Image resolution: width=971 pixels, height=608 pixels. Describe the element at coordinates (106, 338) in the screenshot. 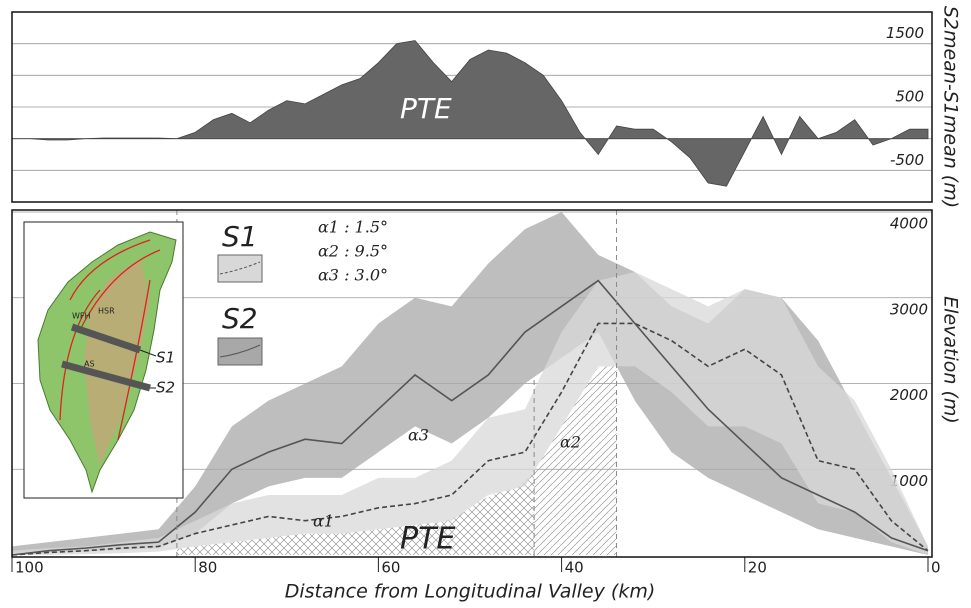

I see `profile-s1` at that location.